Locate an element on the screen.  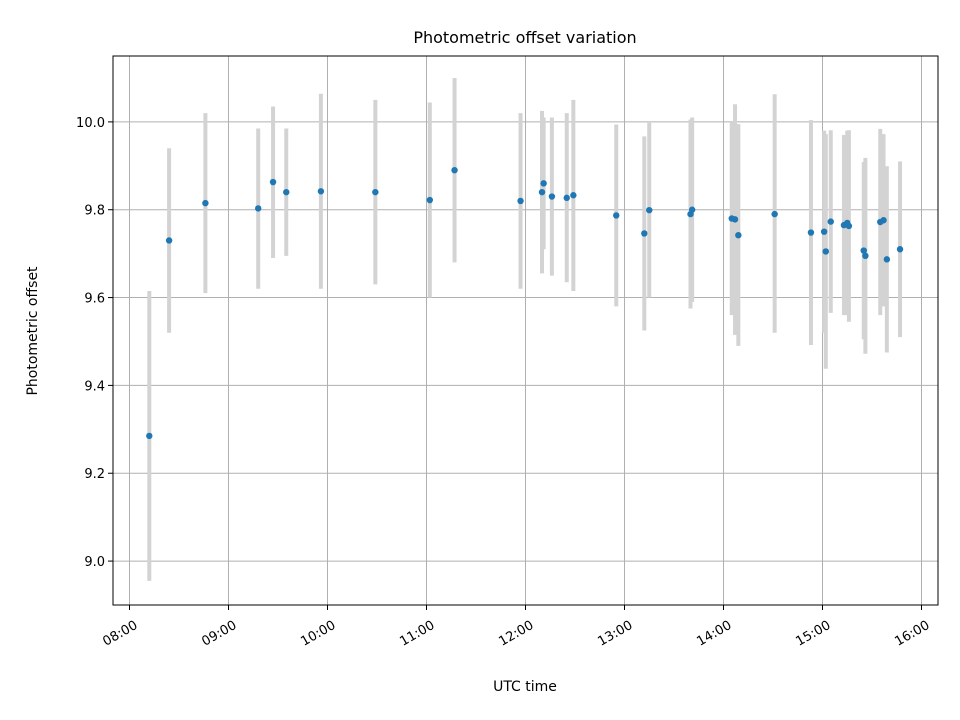
x-tick-label: 10:00 is located at coordinates (318, 634).